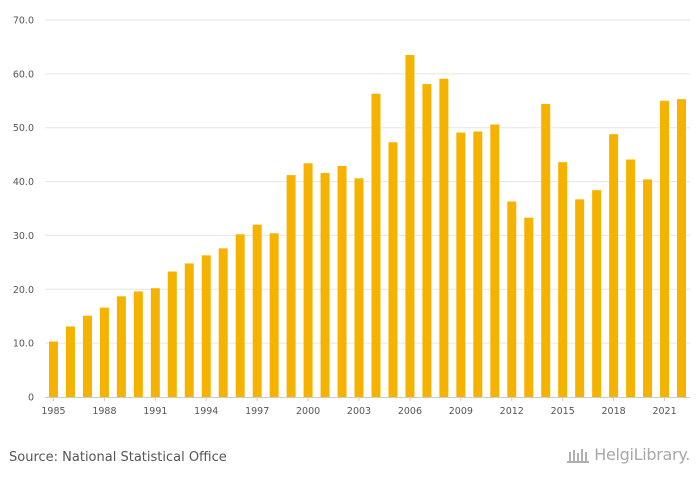  I want to click on x-tick-label: 2012, so click(512, 411).